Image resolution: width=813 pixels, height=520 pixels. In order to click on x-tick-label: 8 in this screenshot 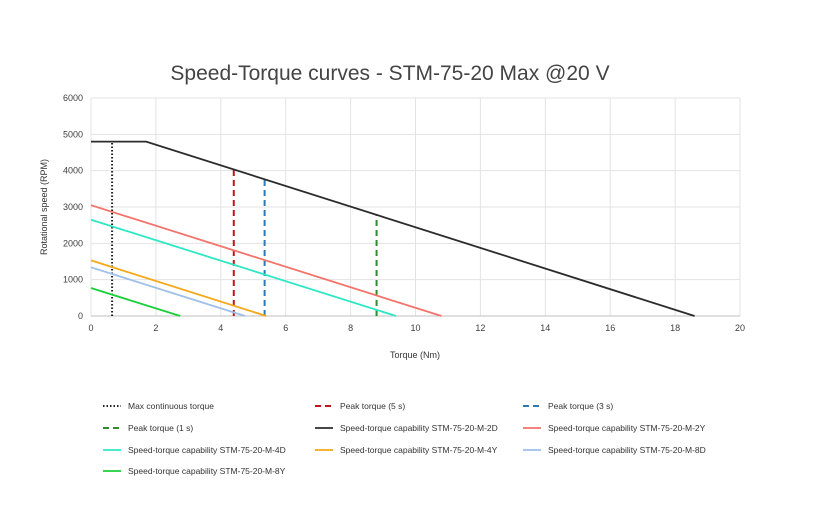, I will do `click(350, 328)`.